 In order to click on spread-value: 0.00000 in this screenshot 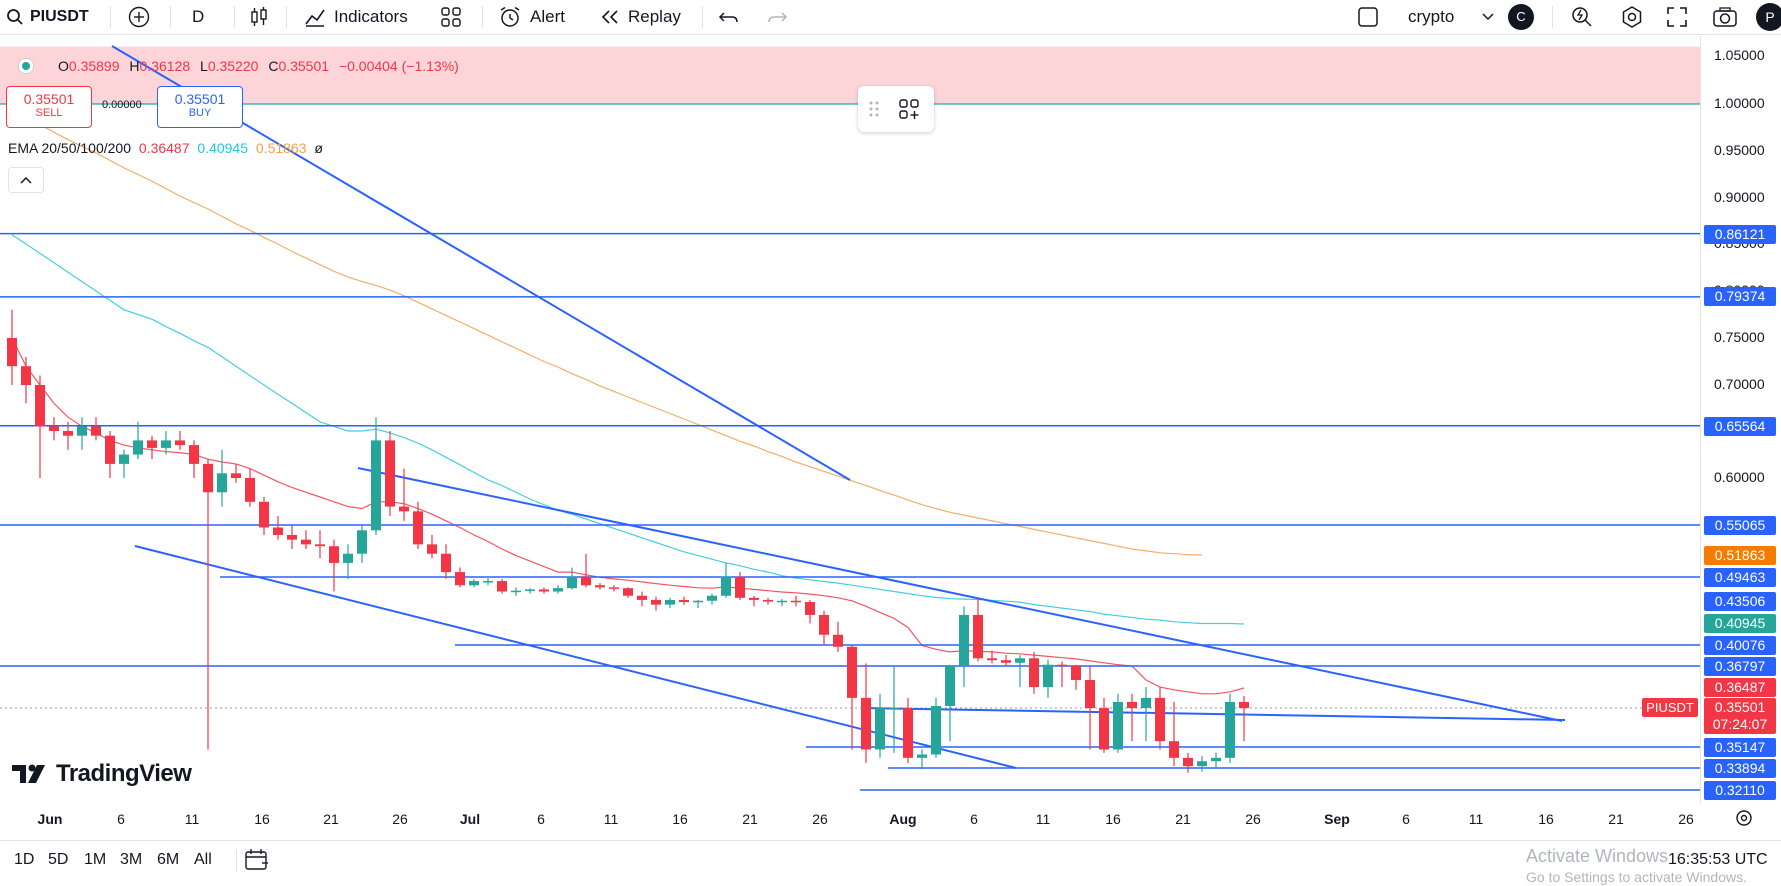, I will do `click(122, 105)`.